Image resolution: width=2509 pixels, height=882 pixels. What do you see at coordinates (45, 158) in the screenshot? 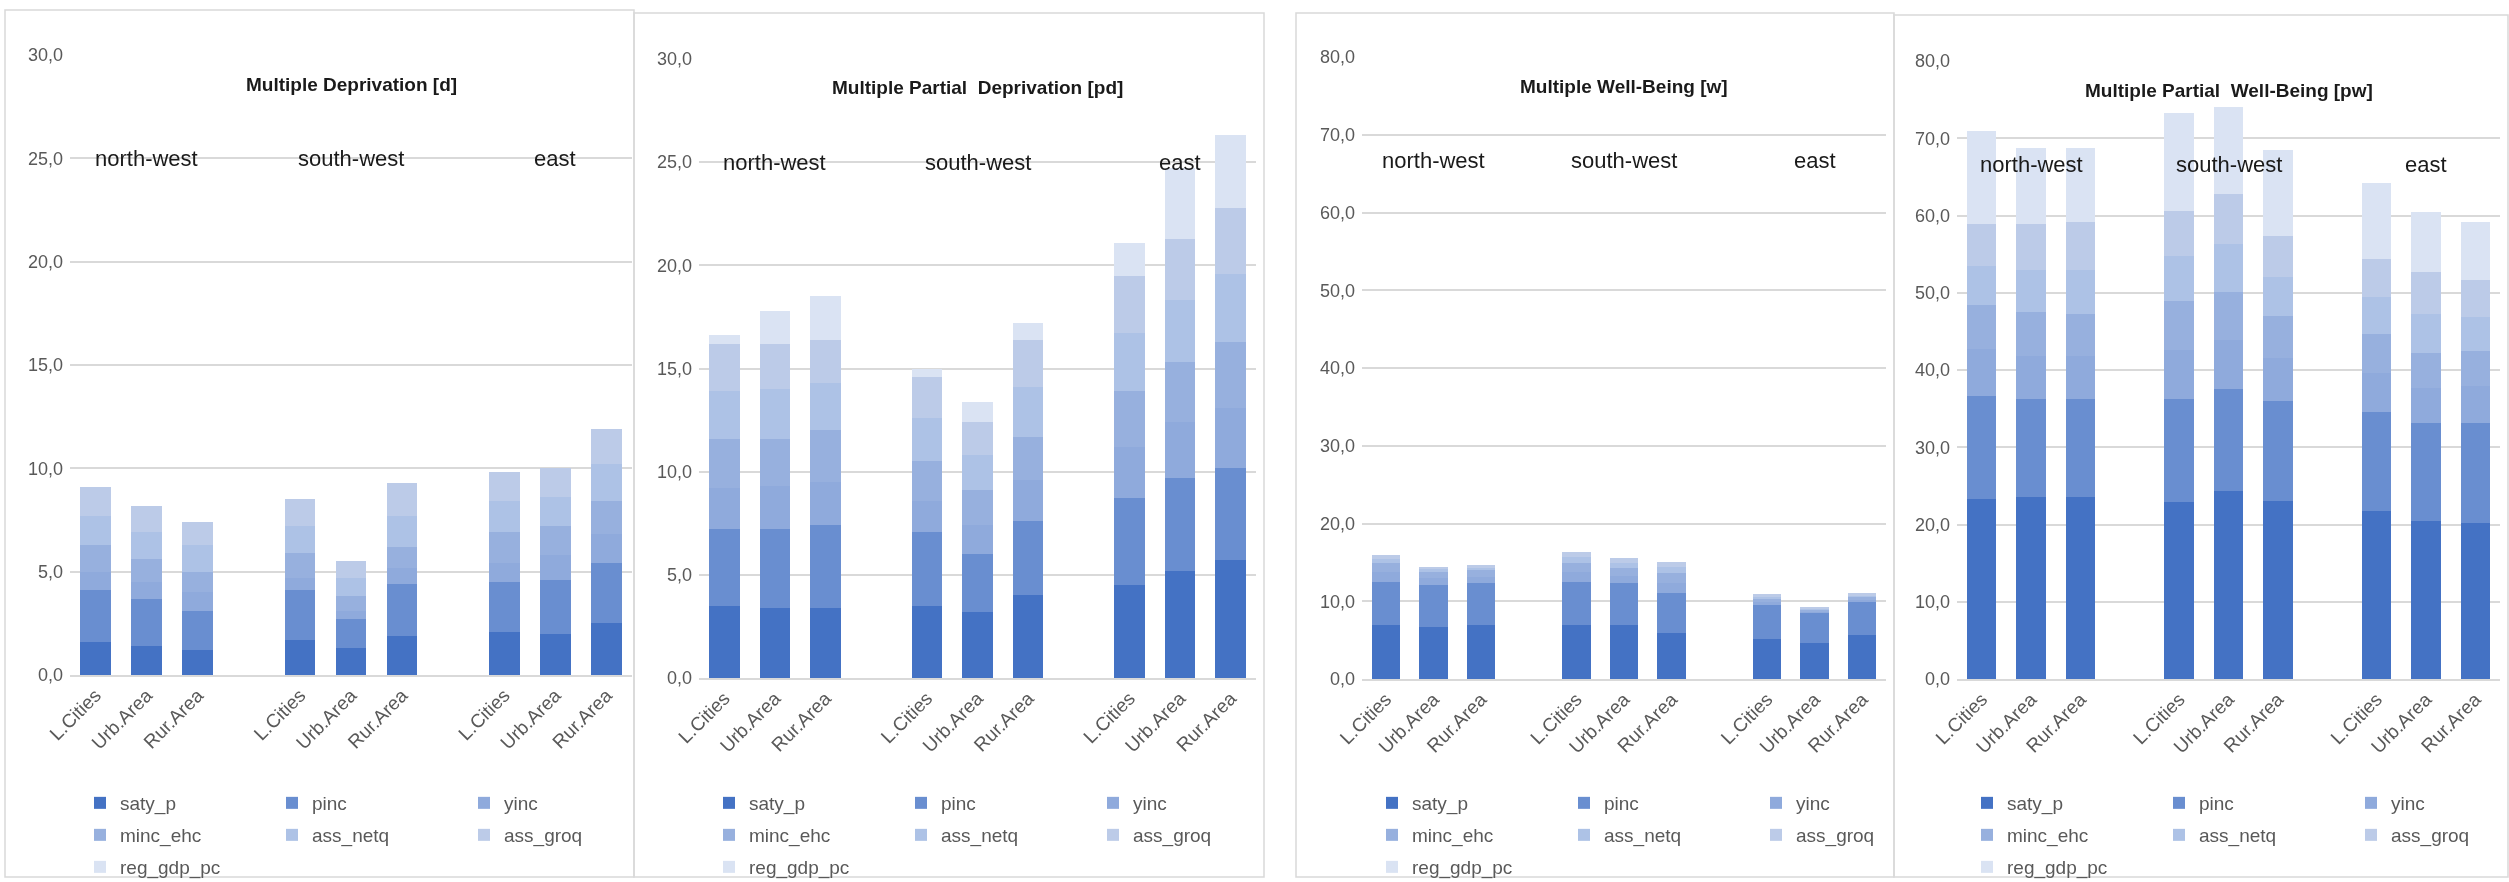
I see `y-tick-label: 25,0` at bounding box center [45, 158].